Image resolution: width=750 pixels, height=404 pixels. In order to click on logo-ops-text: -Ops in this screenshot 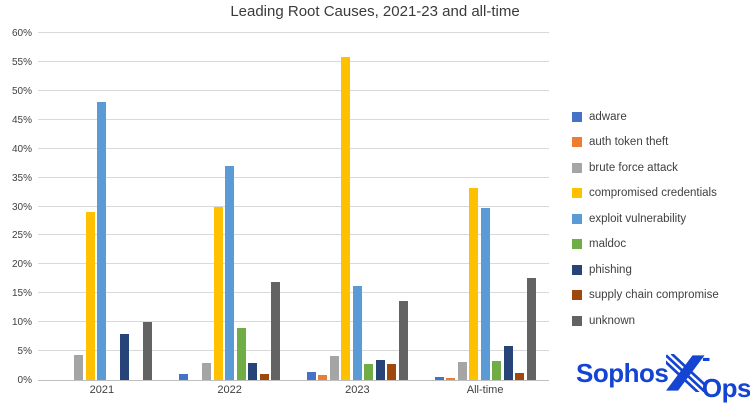, I will do `click(725, 372)`.